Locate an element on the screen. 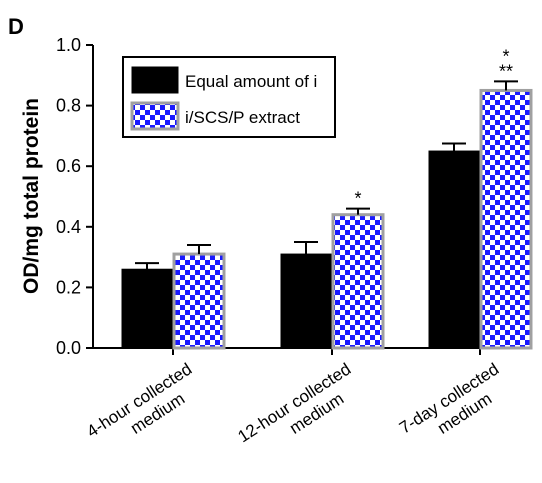 This screenshot has width=542, height=483. legend: Equal amount of i i/SCS/P extract is located at coordinates (229, 97).